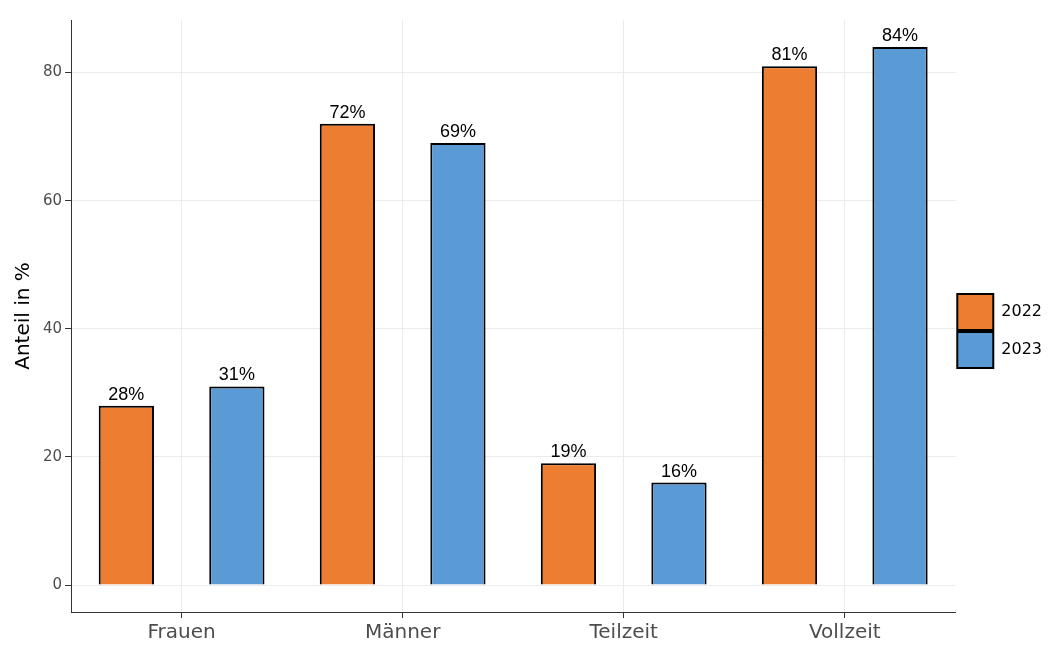 Image resolution: width=1064 pixels, height=656 pixels. What do you see at coordinates (236, 374) in the screenshot?
I see `data-label: 31%` at bounding box center [236, 374].